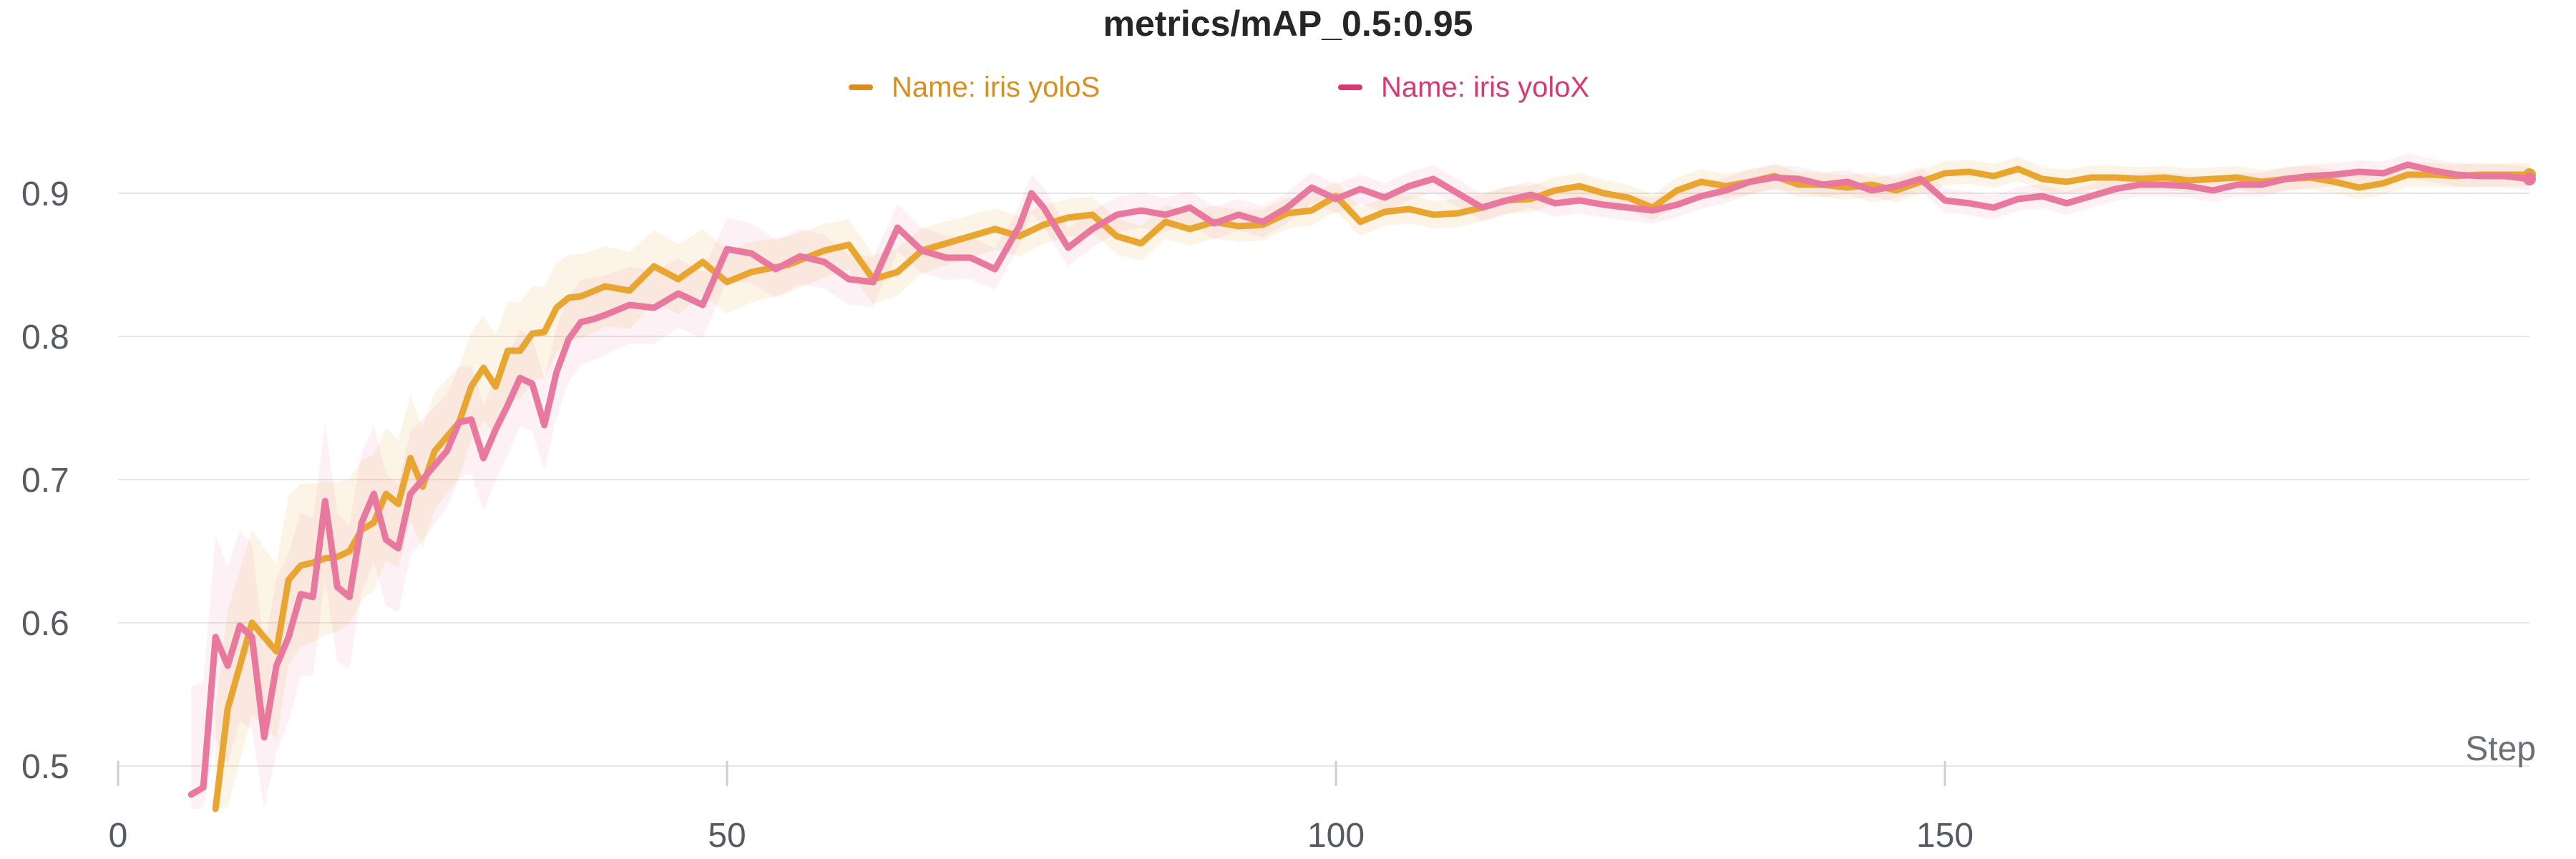  I want to click on y-tick-label: 0.8, so click(45, 337).